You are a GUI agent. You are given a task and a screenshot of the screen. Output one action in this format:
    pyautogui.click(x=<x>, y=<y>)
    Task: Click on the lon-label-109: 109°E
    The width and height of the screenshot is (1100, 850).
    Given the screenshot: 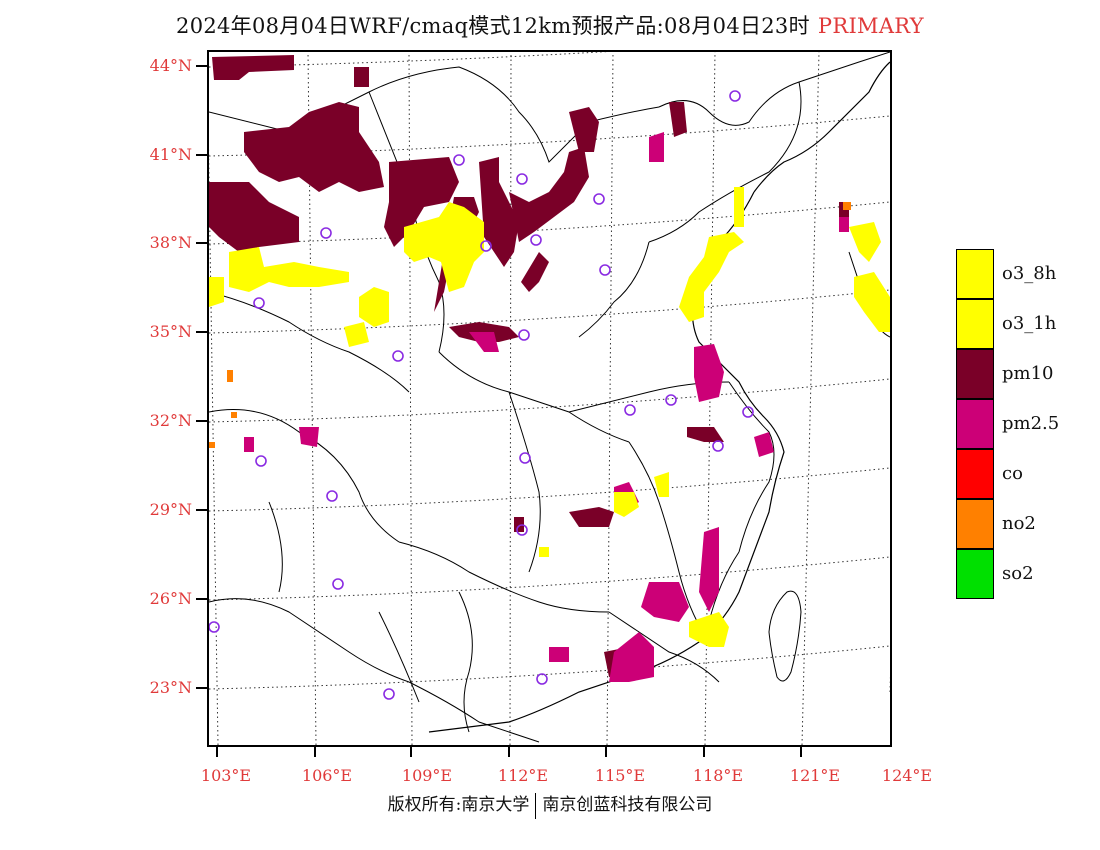 What is the action you would take?
    pyautogui.click(x=427, y=775)
    